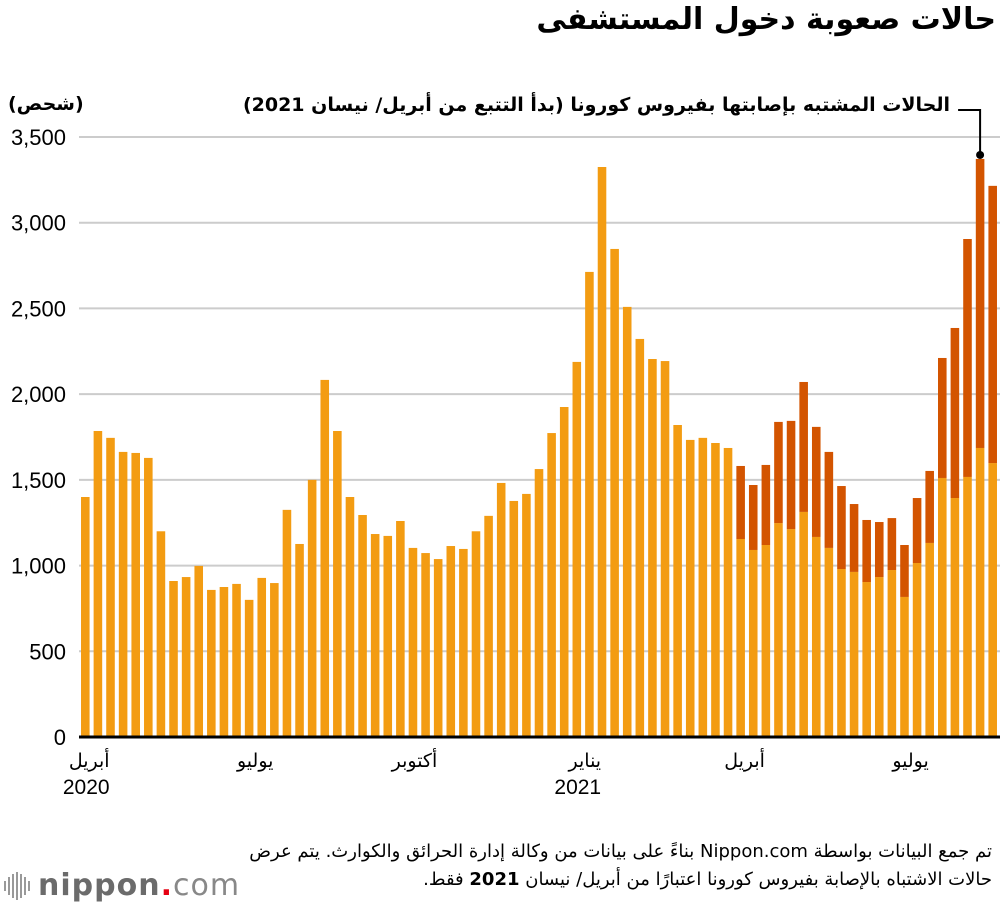 This screenshot has width=1000, height=908. Describe the element at coordinates (38, 480) in the screenshot. I see `y-tick-label: 1,500` at that location.